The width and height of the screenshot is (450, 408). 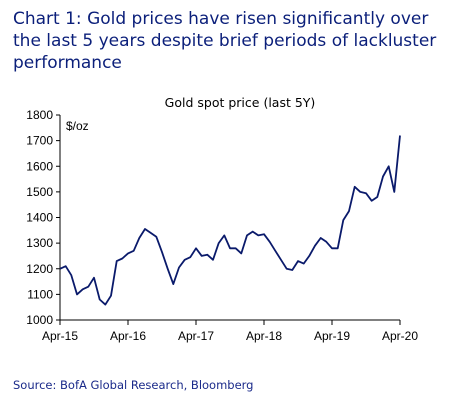 What do you see at coordinates (39, 141) in the screenshot?
I see `y-tick-label: 1700` at bounding box center [39, 141].